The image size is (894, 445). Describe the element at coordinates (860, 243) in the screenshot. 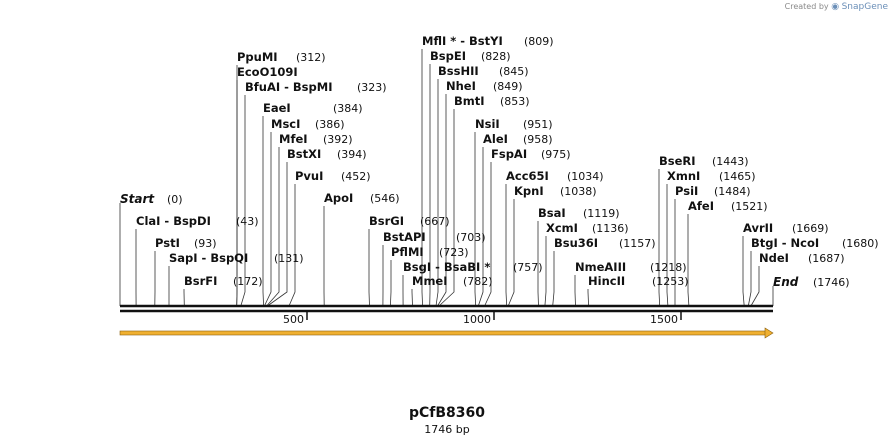

I see `site-pos-btgi: (1680)` at that location.